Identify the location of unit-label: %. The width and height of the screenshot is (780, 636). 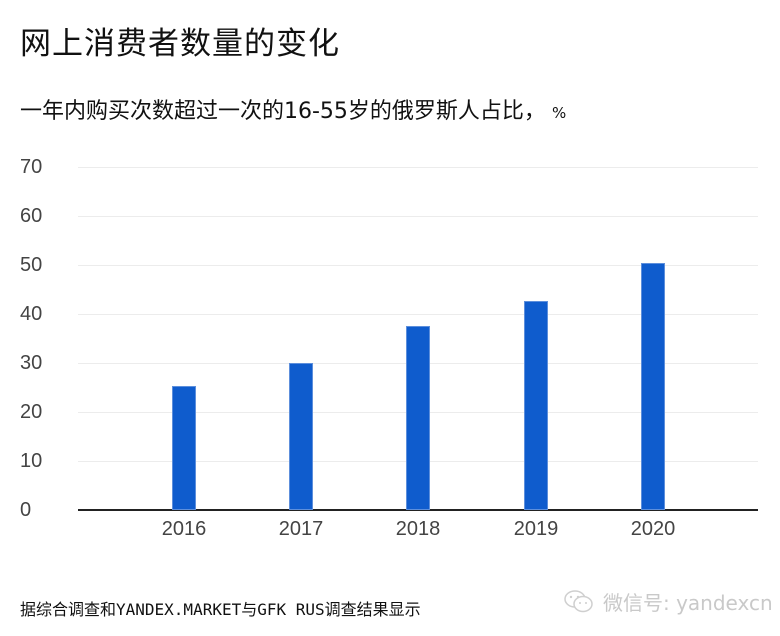
(559, 113).